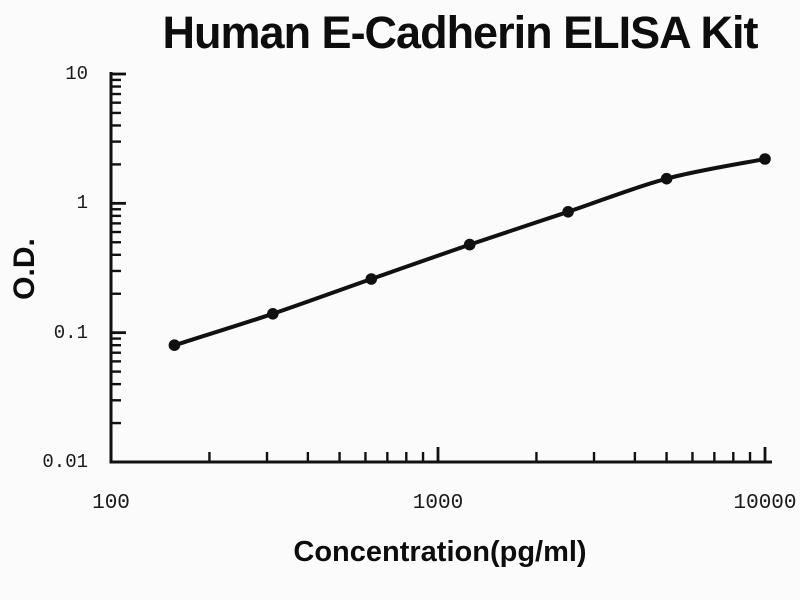  What do you see at coordinates (70, 332) in the screenshot?
I see `y-tick-label: 0.1` at bounding box center [70, 332].